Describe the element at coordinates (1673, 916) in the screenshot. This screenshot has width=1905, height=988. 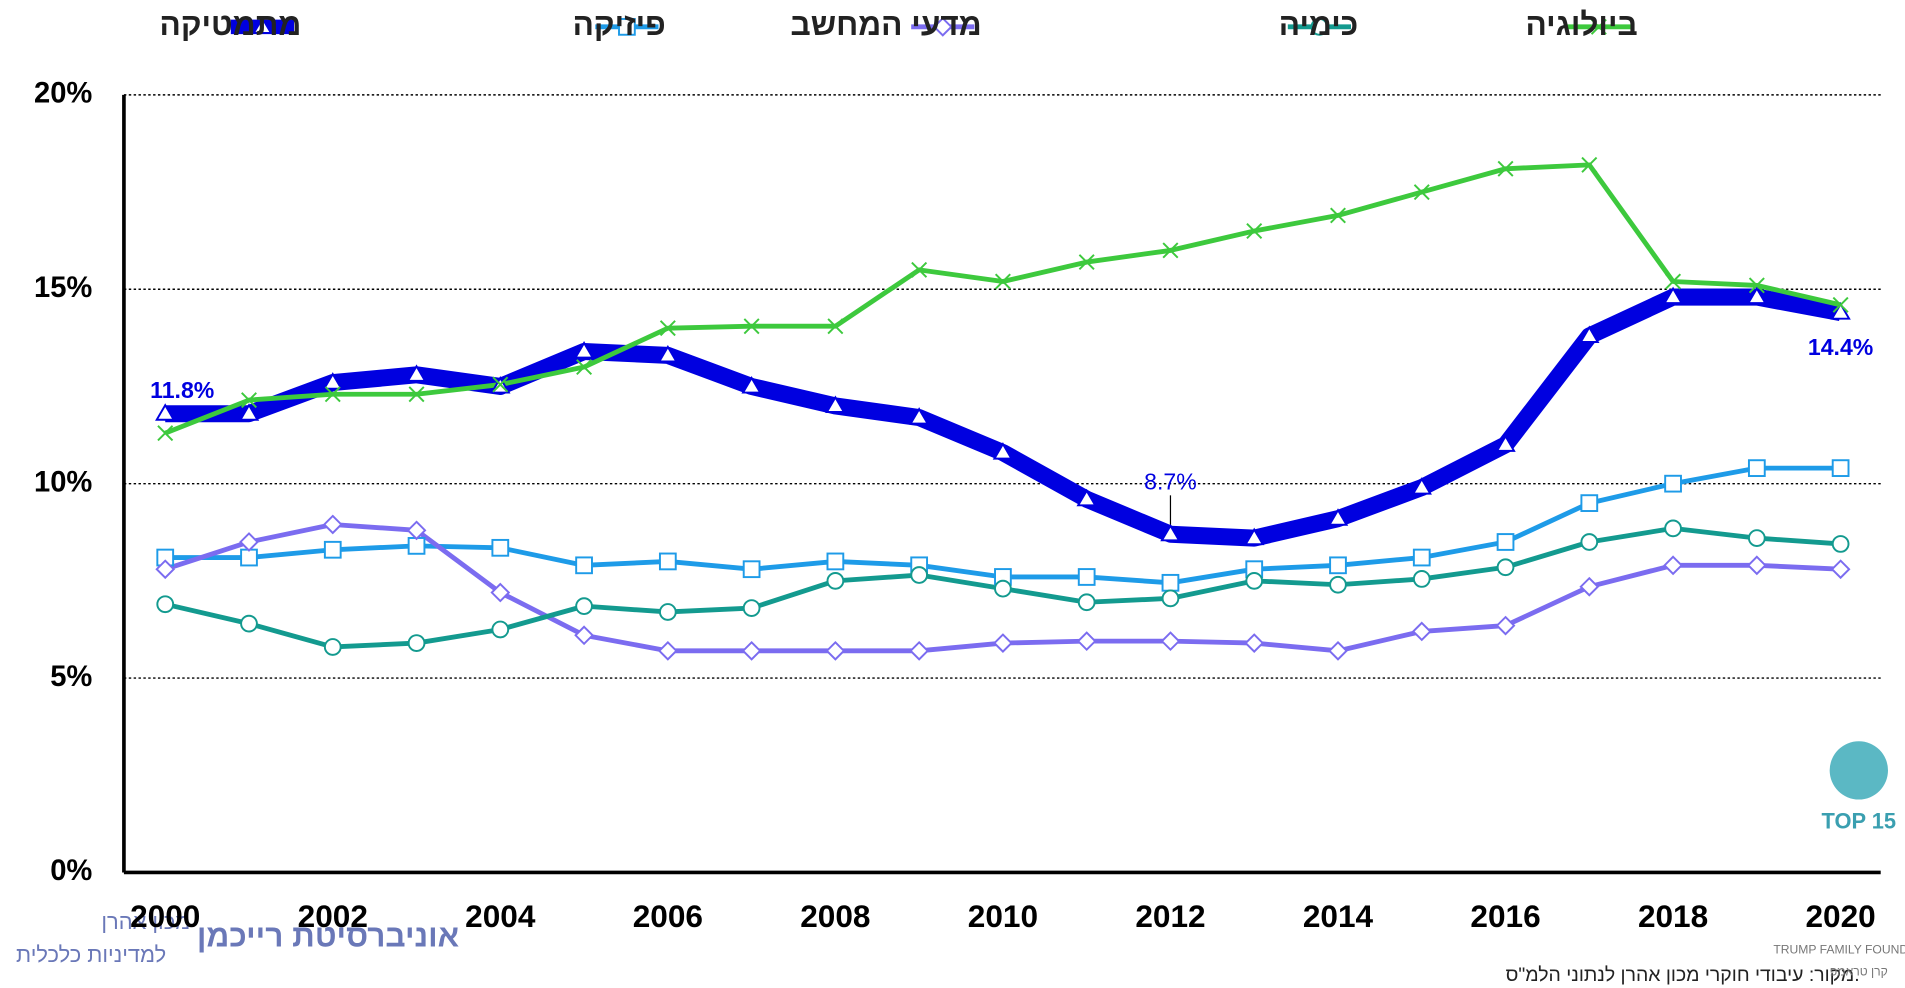
I see `x-tick-label: 2018` at that location.